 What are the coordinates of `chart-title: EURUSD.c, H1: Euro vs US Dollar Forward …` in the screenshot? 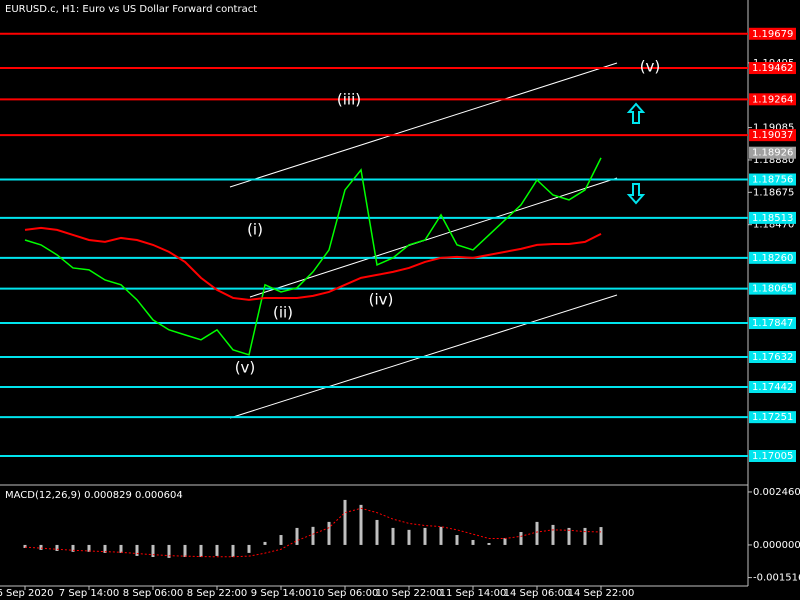 It's located at (131, 9).